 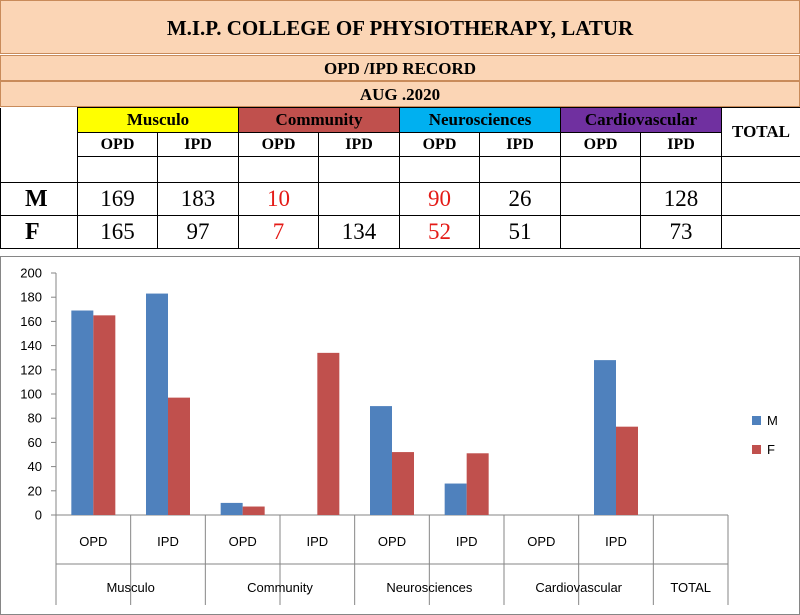 What do you see at coordinates (641, 120) in the screenshot?
I see `category-header-cardiovascular: Cardiovascular` at bounding box center [641, 120].